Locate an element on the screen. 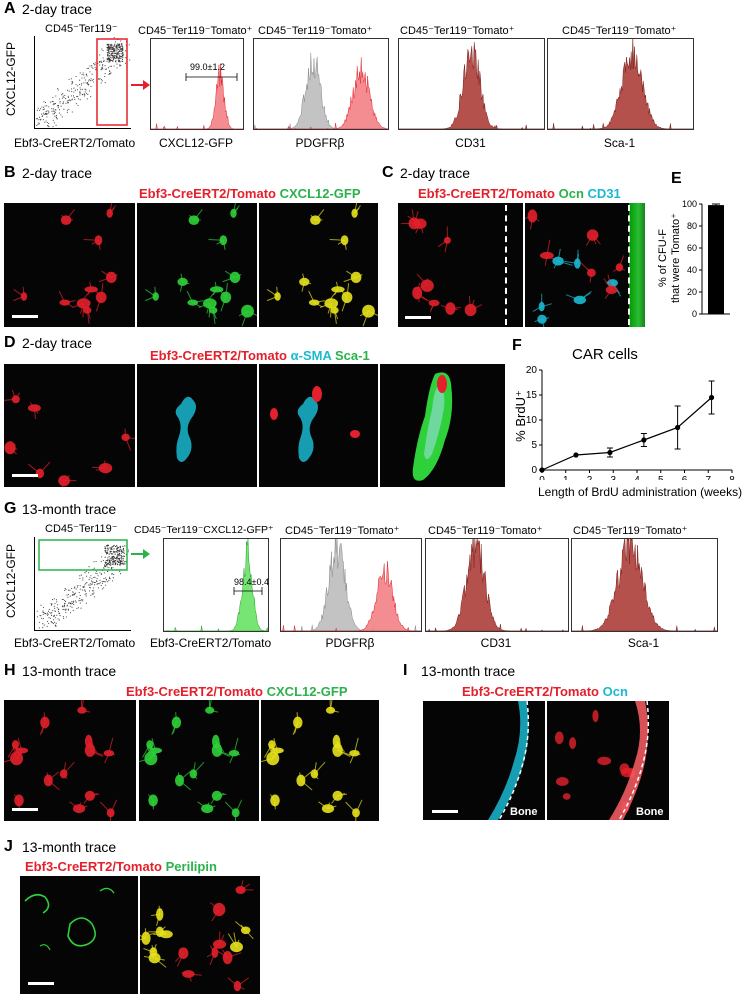 This screenshot has width=750, height=997. micrograph-j-green is located at coordinates (79, 935).